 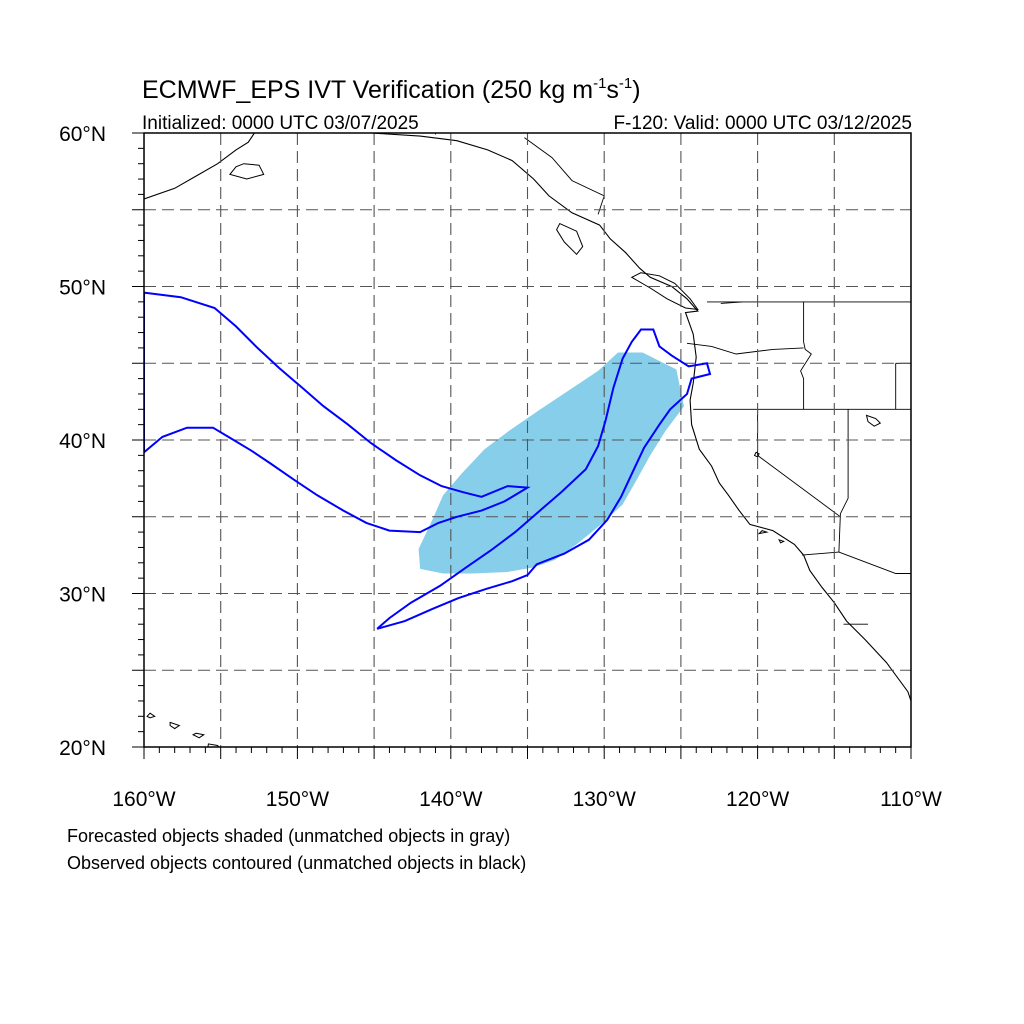 I want to click on lon-label: 130°W, so click(x=604, y=799).